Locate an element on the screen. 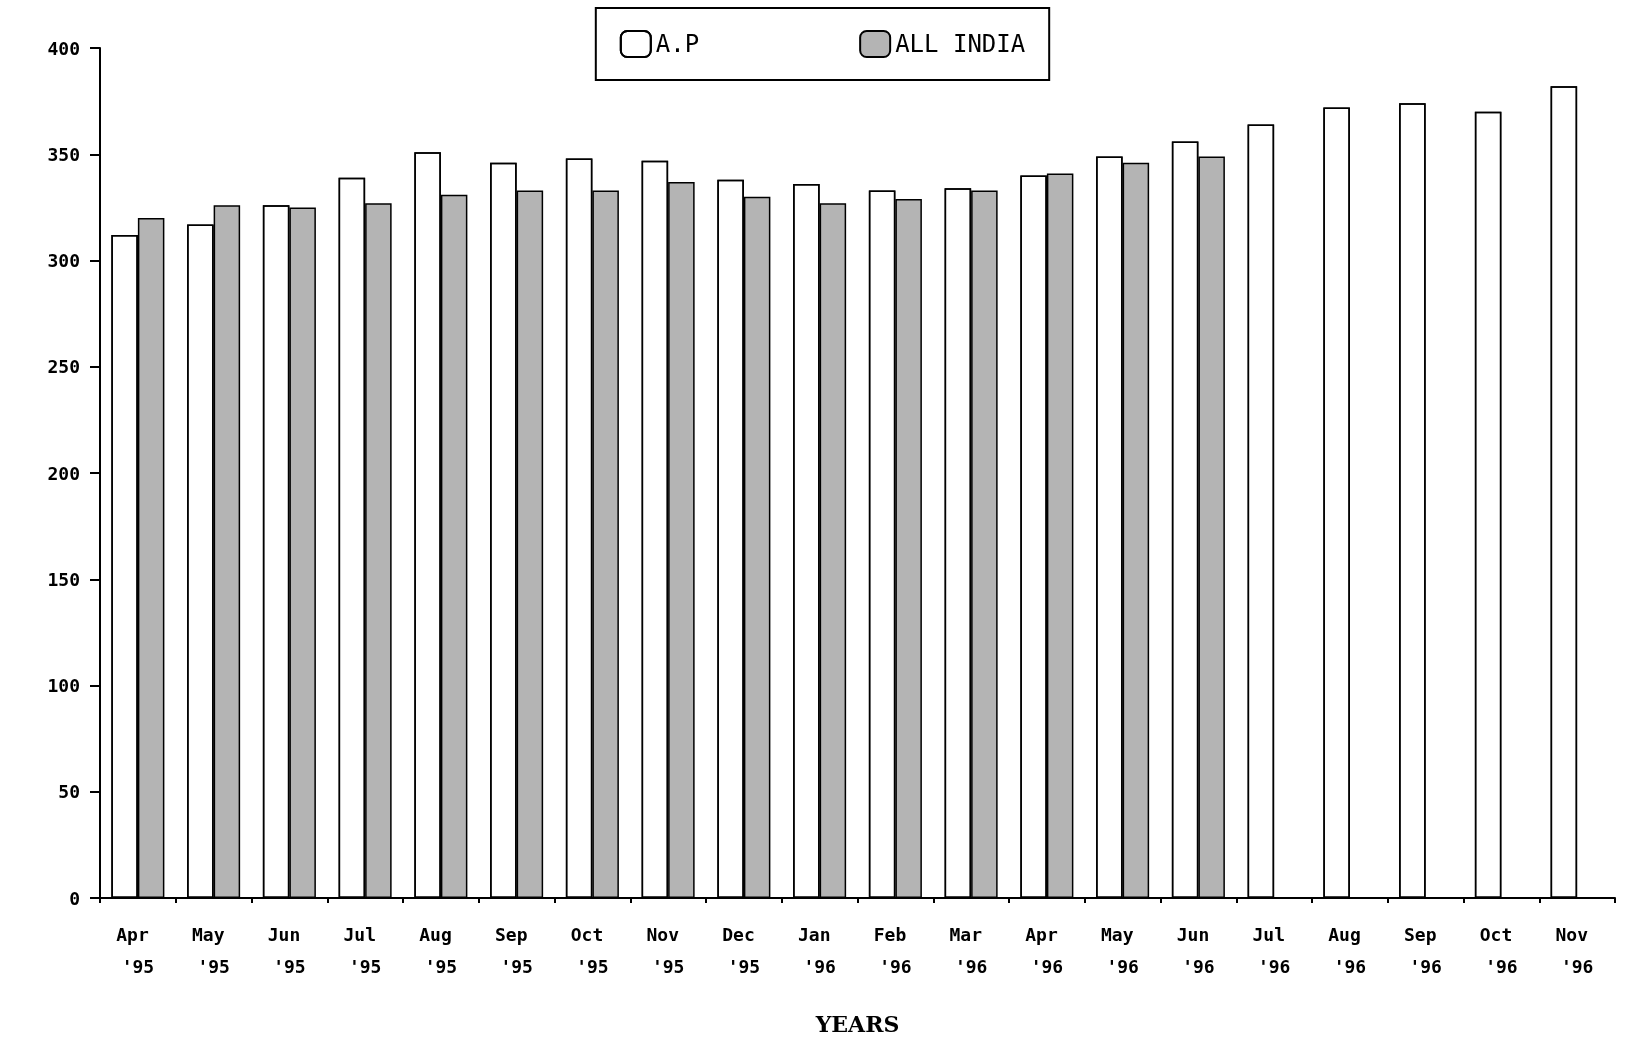 This screenshot has height=1048, width=1645. x-tick-label: Sep '96 is located at coordinates (1425, 950).